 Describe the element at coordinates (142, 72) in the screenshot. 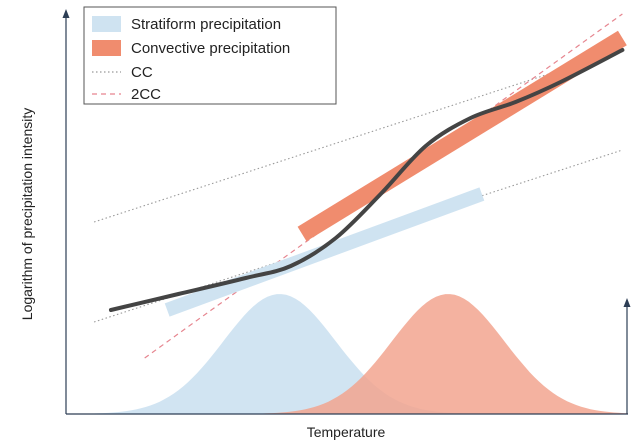

I see `legend-label-cc: CC` at that location.